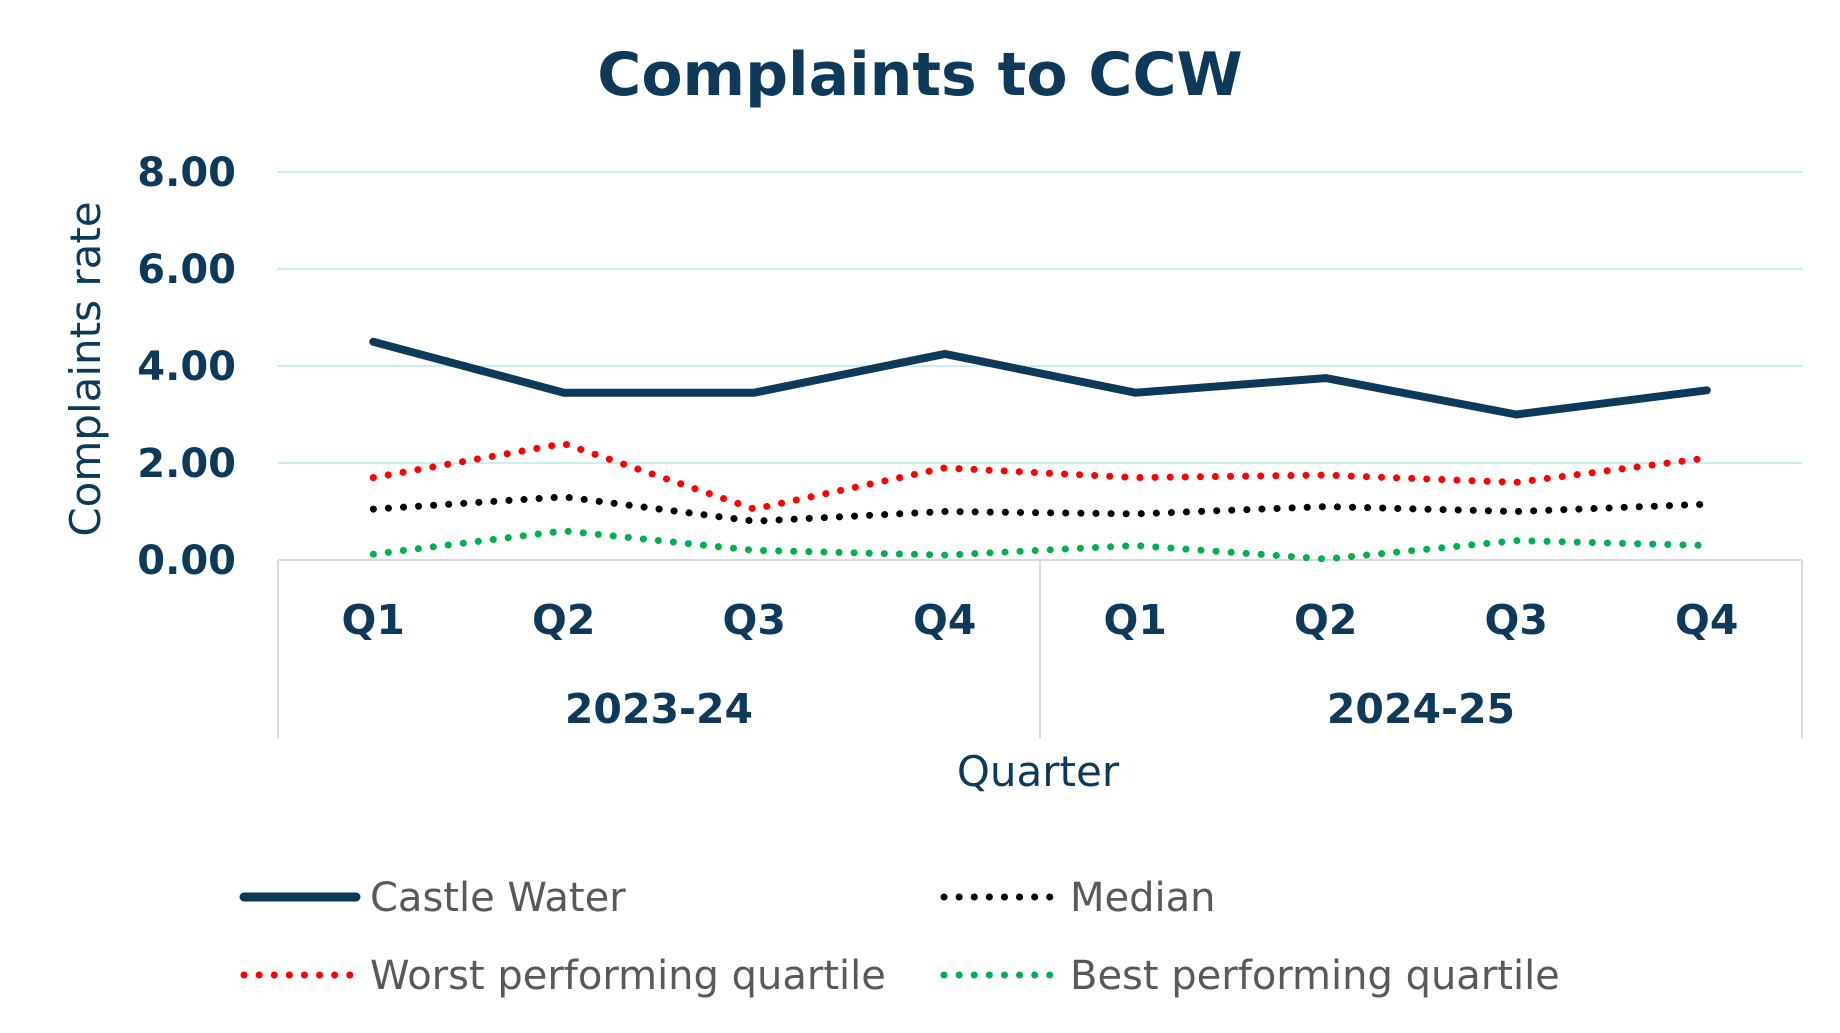 This screenshot has width=1840, height=1033. I want to click on series-line-best-performing-quartile, so click(1040, 545).